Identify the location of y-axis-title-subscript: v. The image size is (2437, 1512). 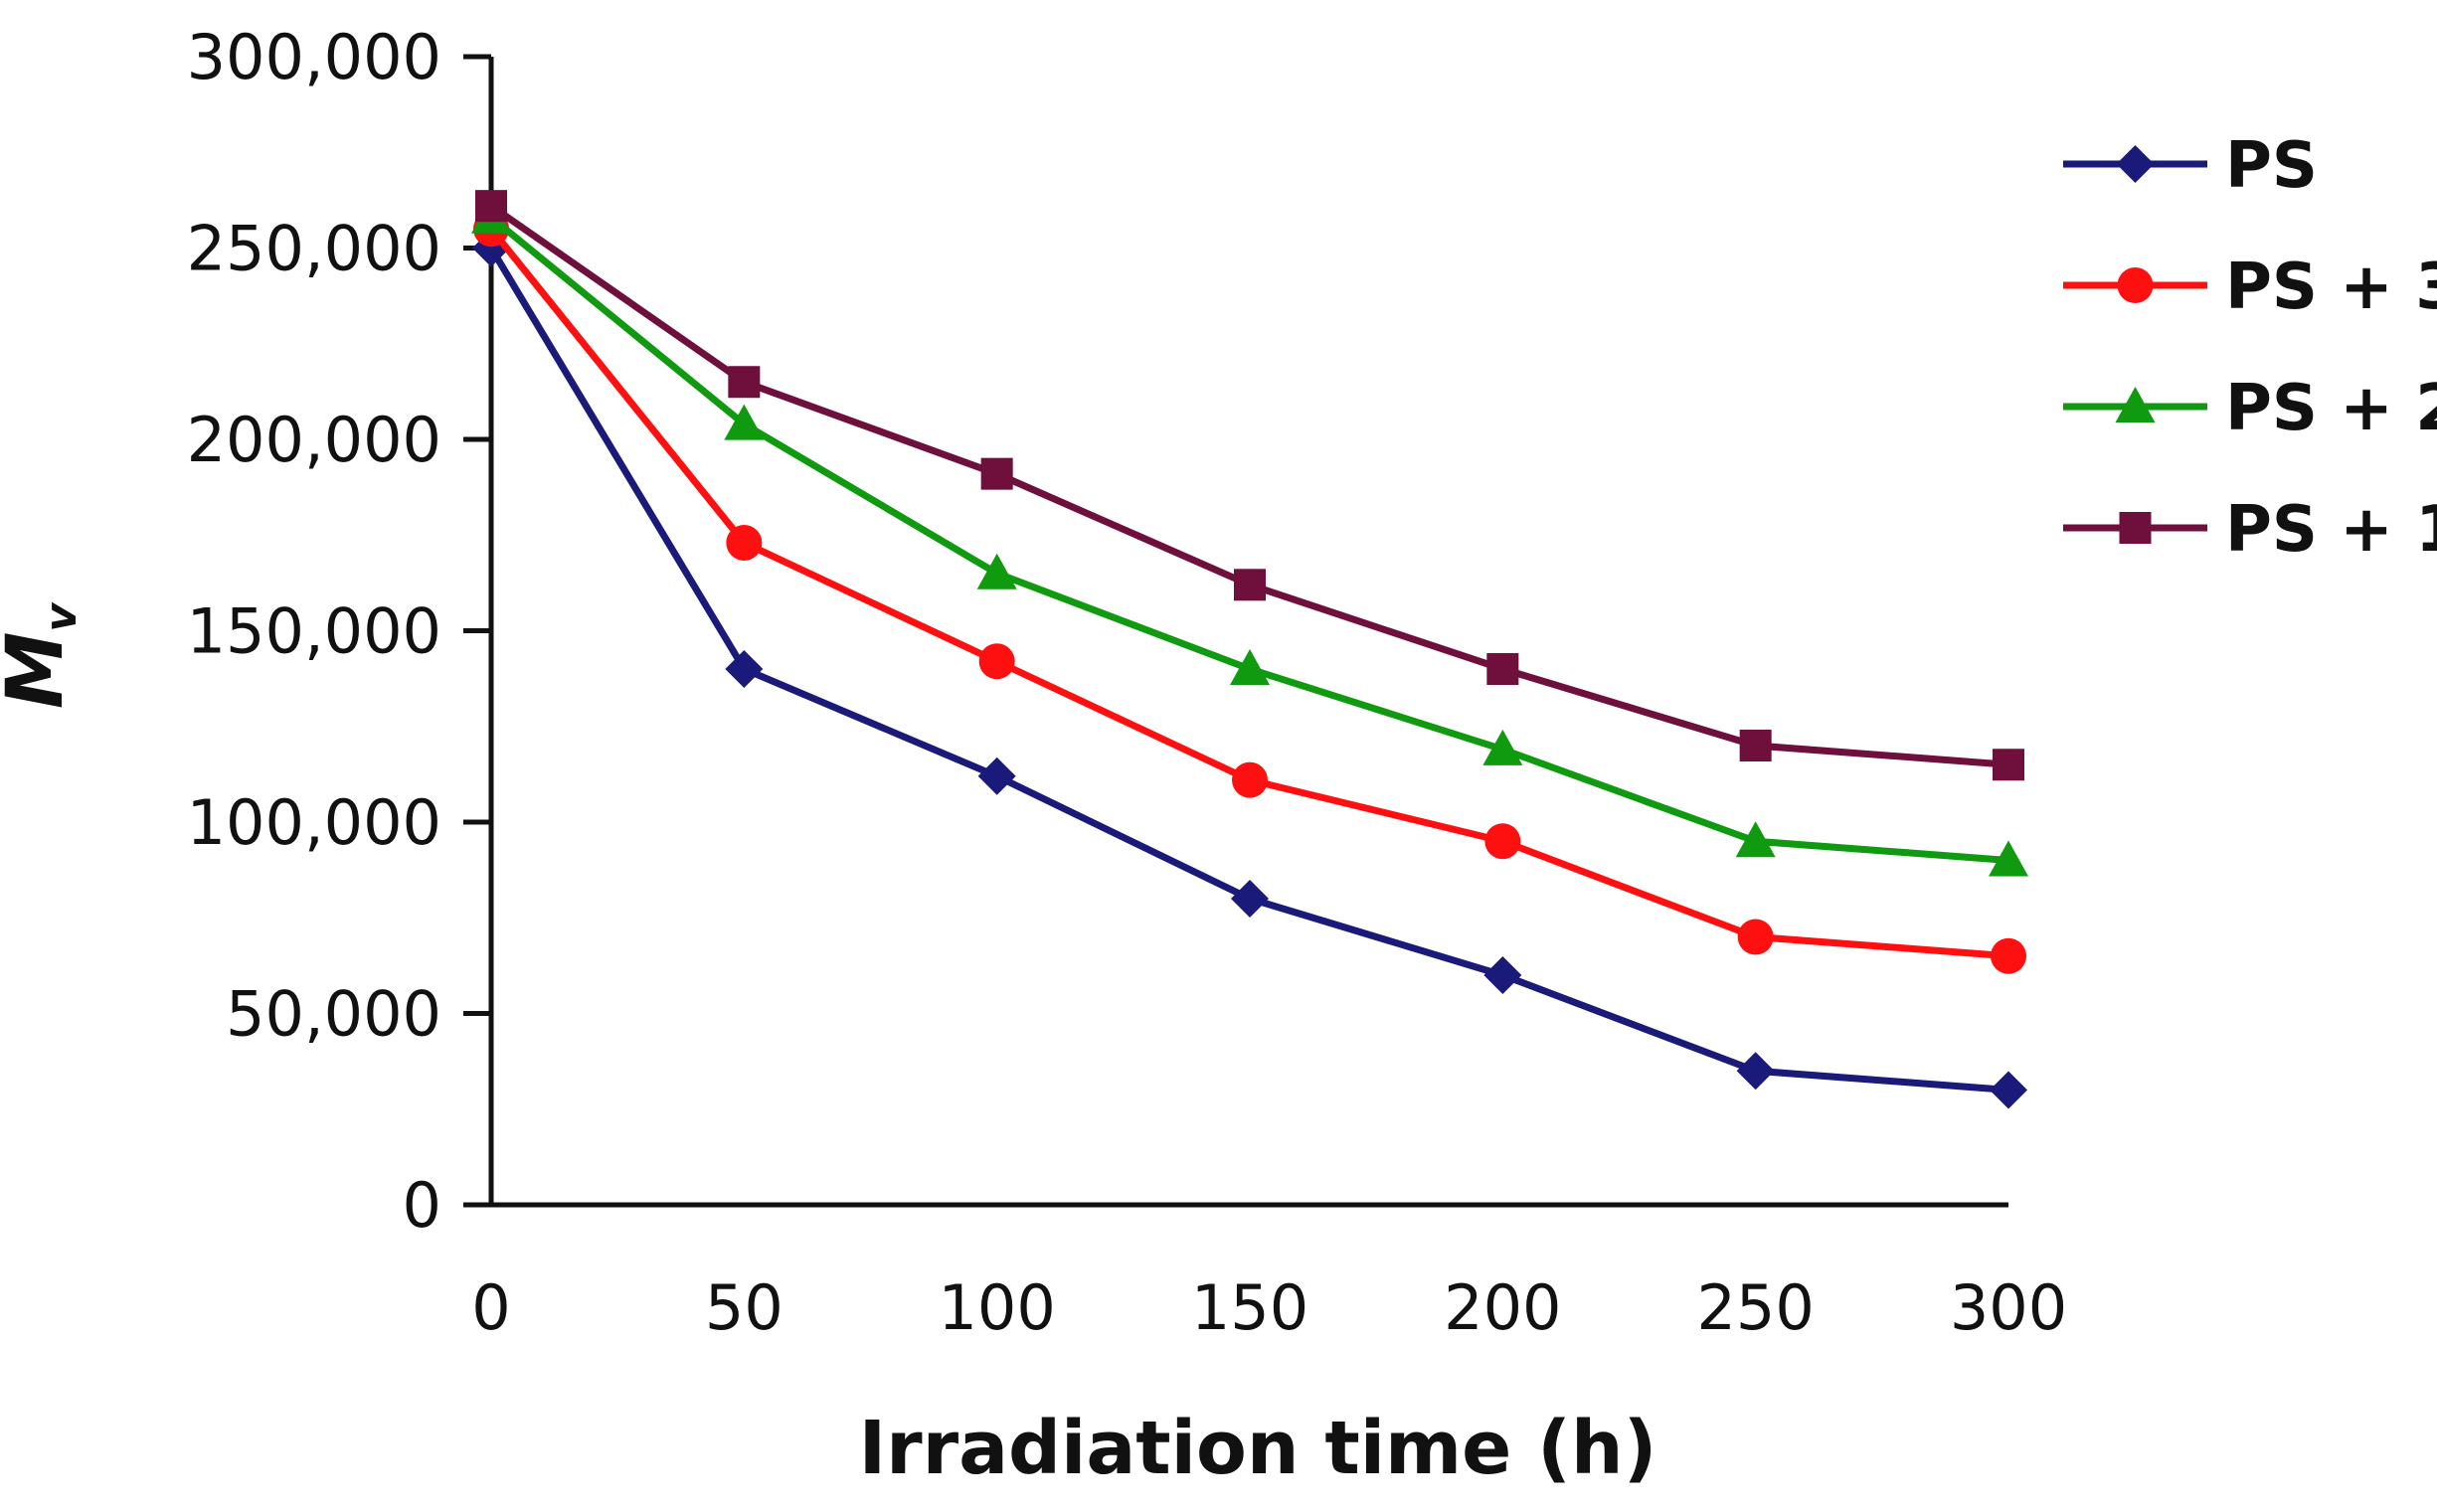
(62, 617).